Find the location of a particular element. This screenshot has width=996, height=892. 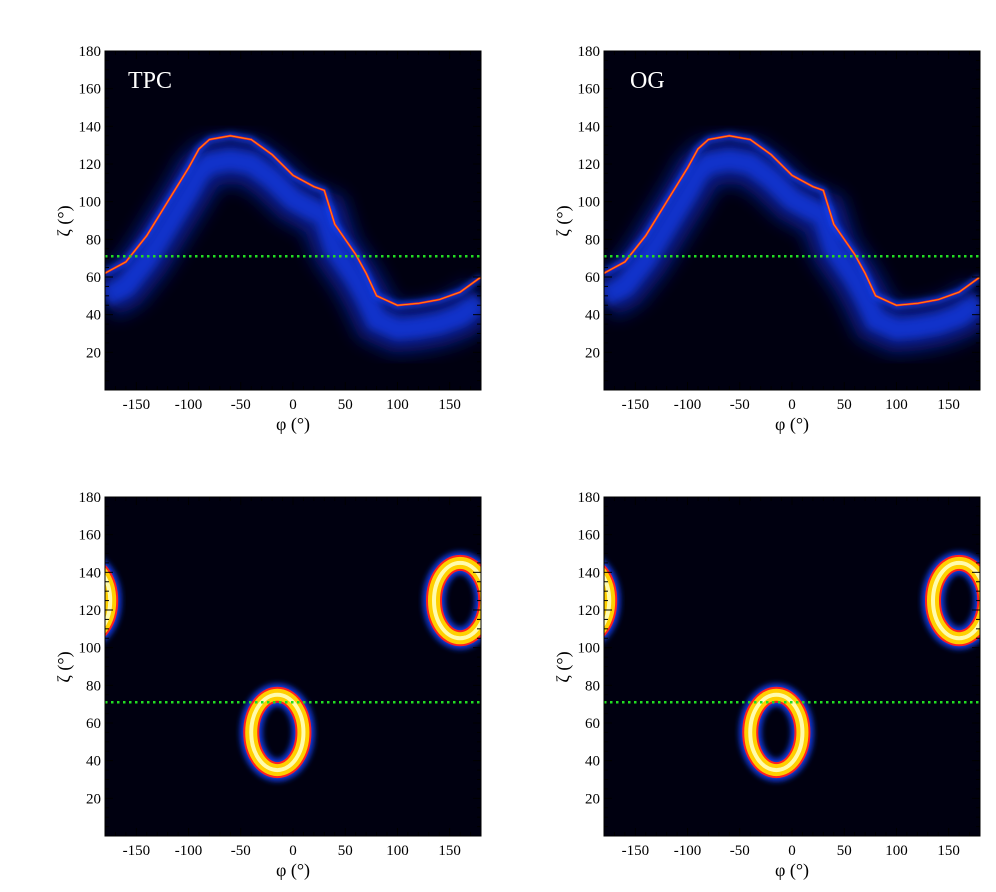

panel-label: OG is located at coordinates (647, 81).